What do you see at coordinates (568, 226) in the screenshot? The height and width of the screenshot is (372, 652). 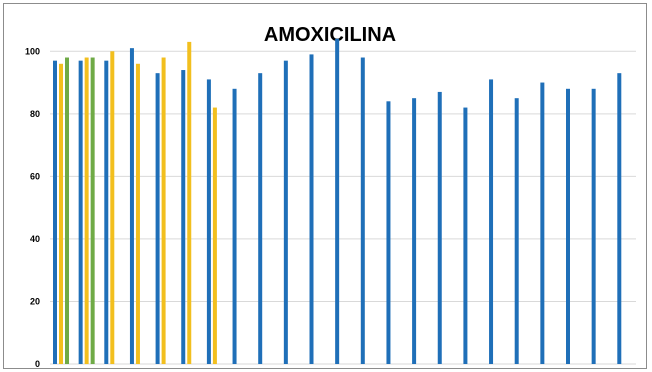 I see `bar-series1-cat21` at bounding box center [568, 226].